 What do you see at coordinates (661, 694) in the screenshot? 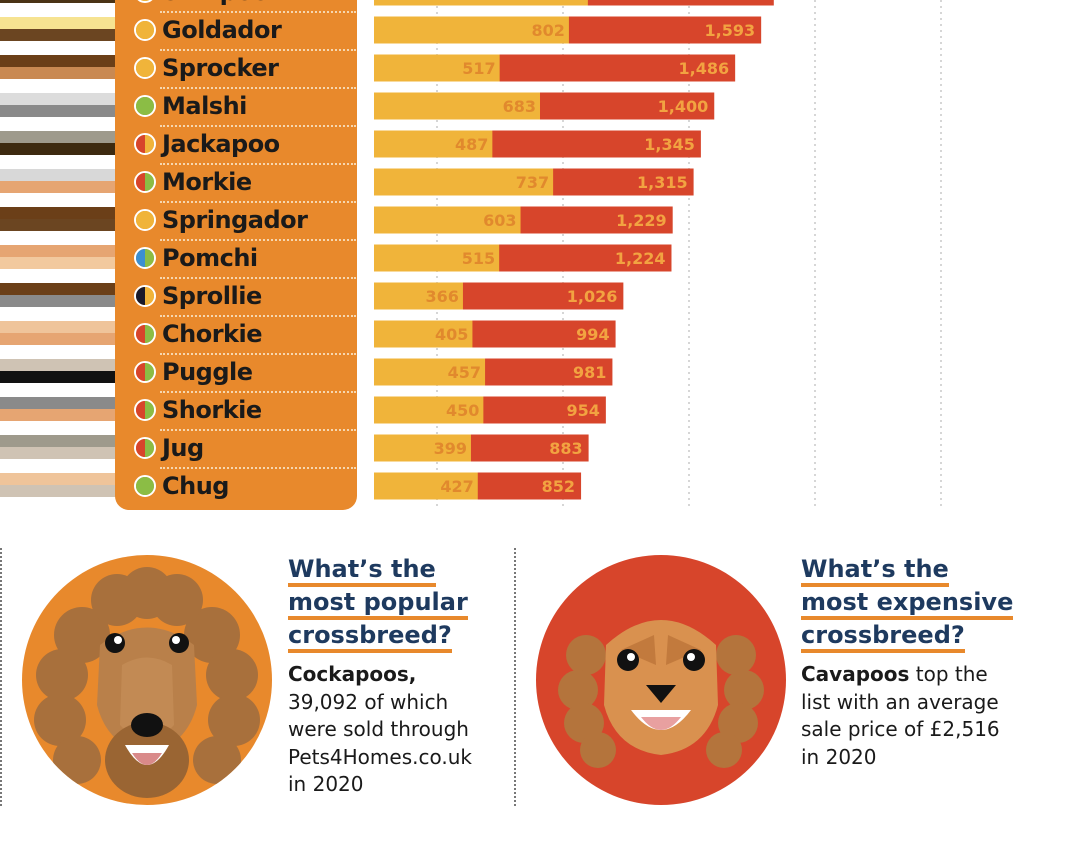
I see `cavapoo-dog-icon` at bounding box center [661, 694].